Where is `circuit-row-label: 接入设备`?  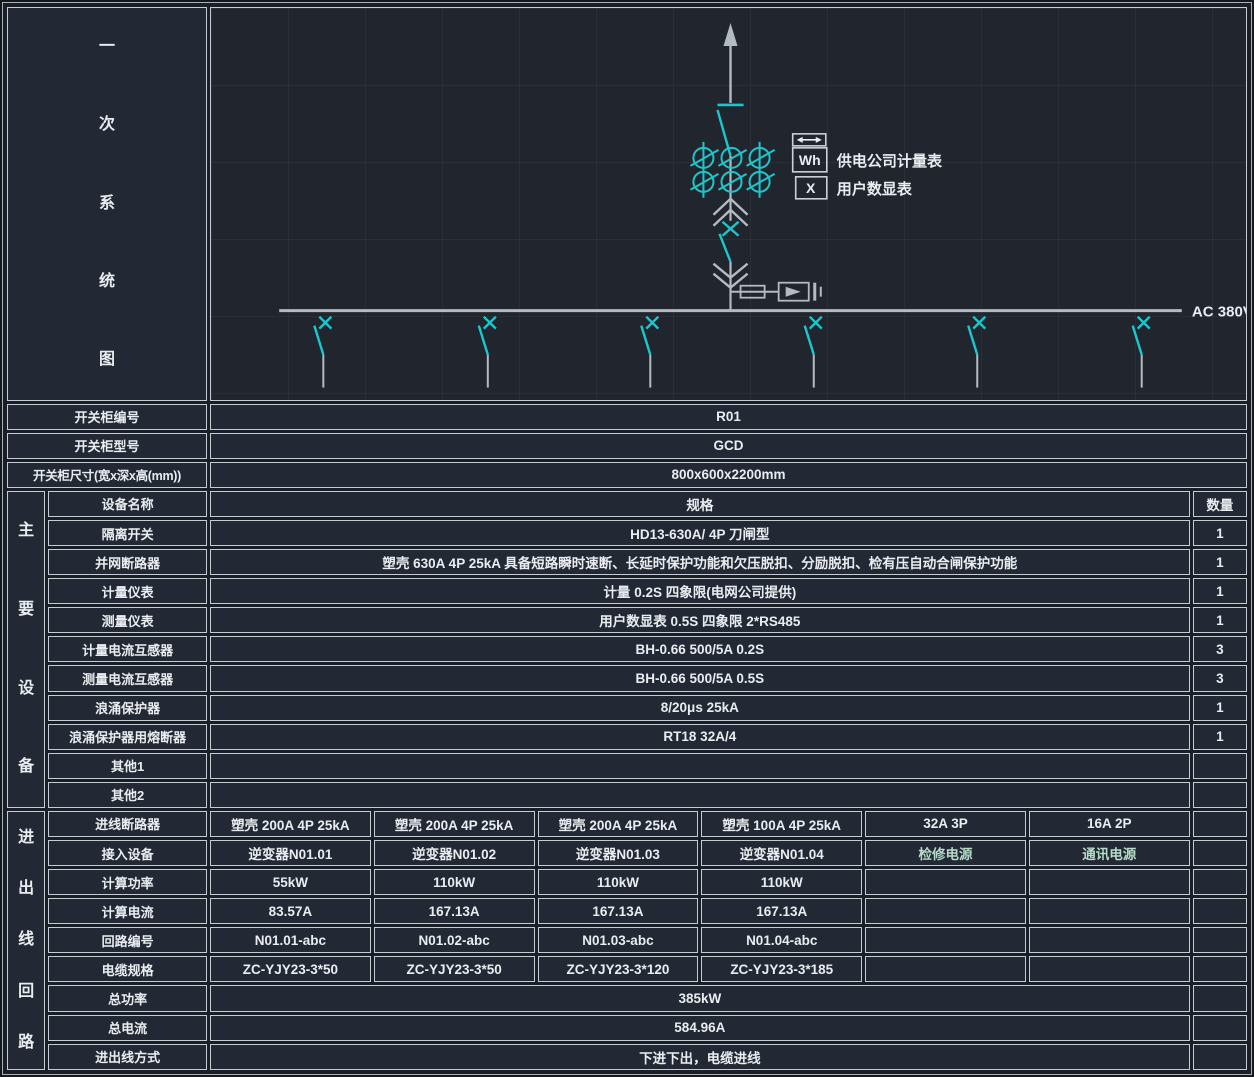 circuit-row-label: 接入设备 is located at coordinates (127, 853).